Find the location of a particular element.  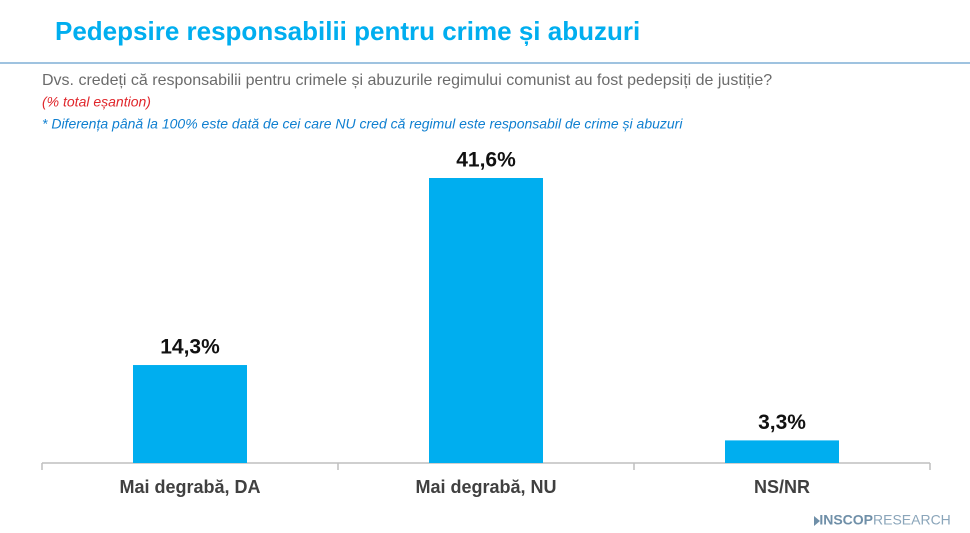

logo-brand: INSCOP is located at coordinates (846, 520).